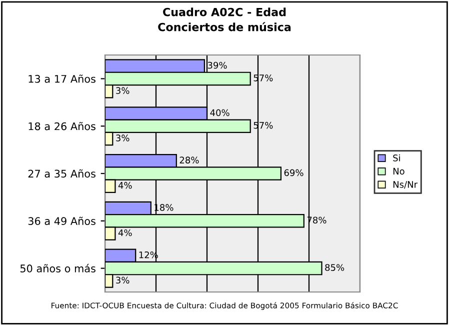 This screenshot has width=449, height=325. I want to click on y-tick-label: 36 a 49 Años, so click(62, 221).